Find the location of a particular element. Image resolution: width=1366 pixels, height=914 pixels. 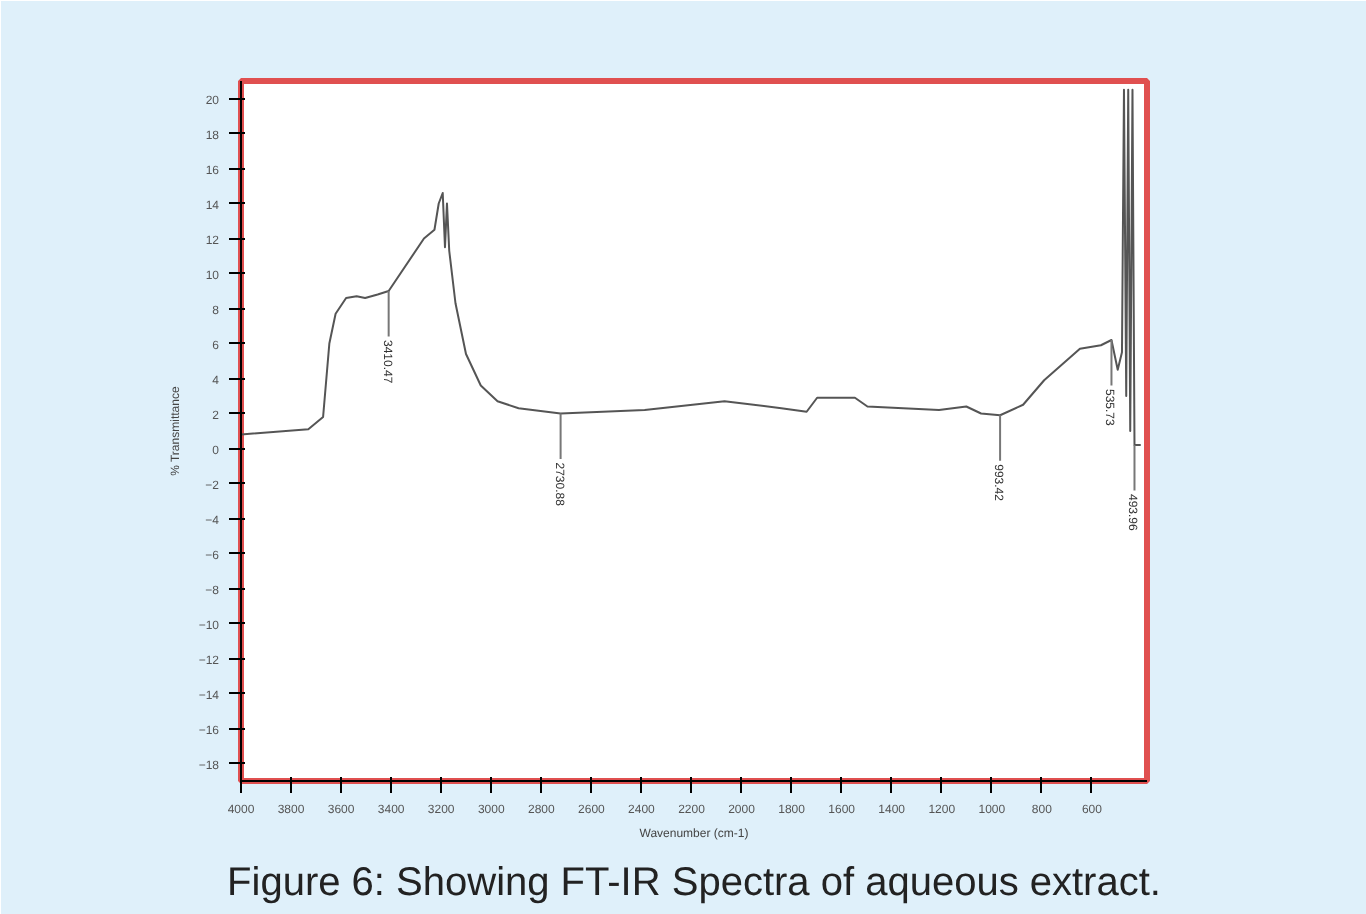

text: Figure 6: Showing FT-IR Spectra of aqueous extract. is located at coordinates (694, 883).